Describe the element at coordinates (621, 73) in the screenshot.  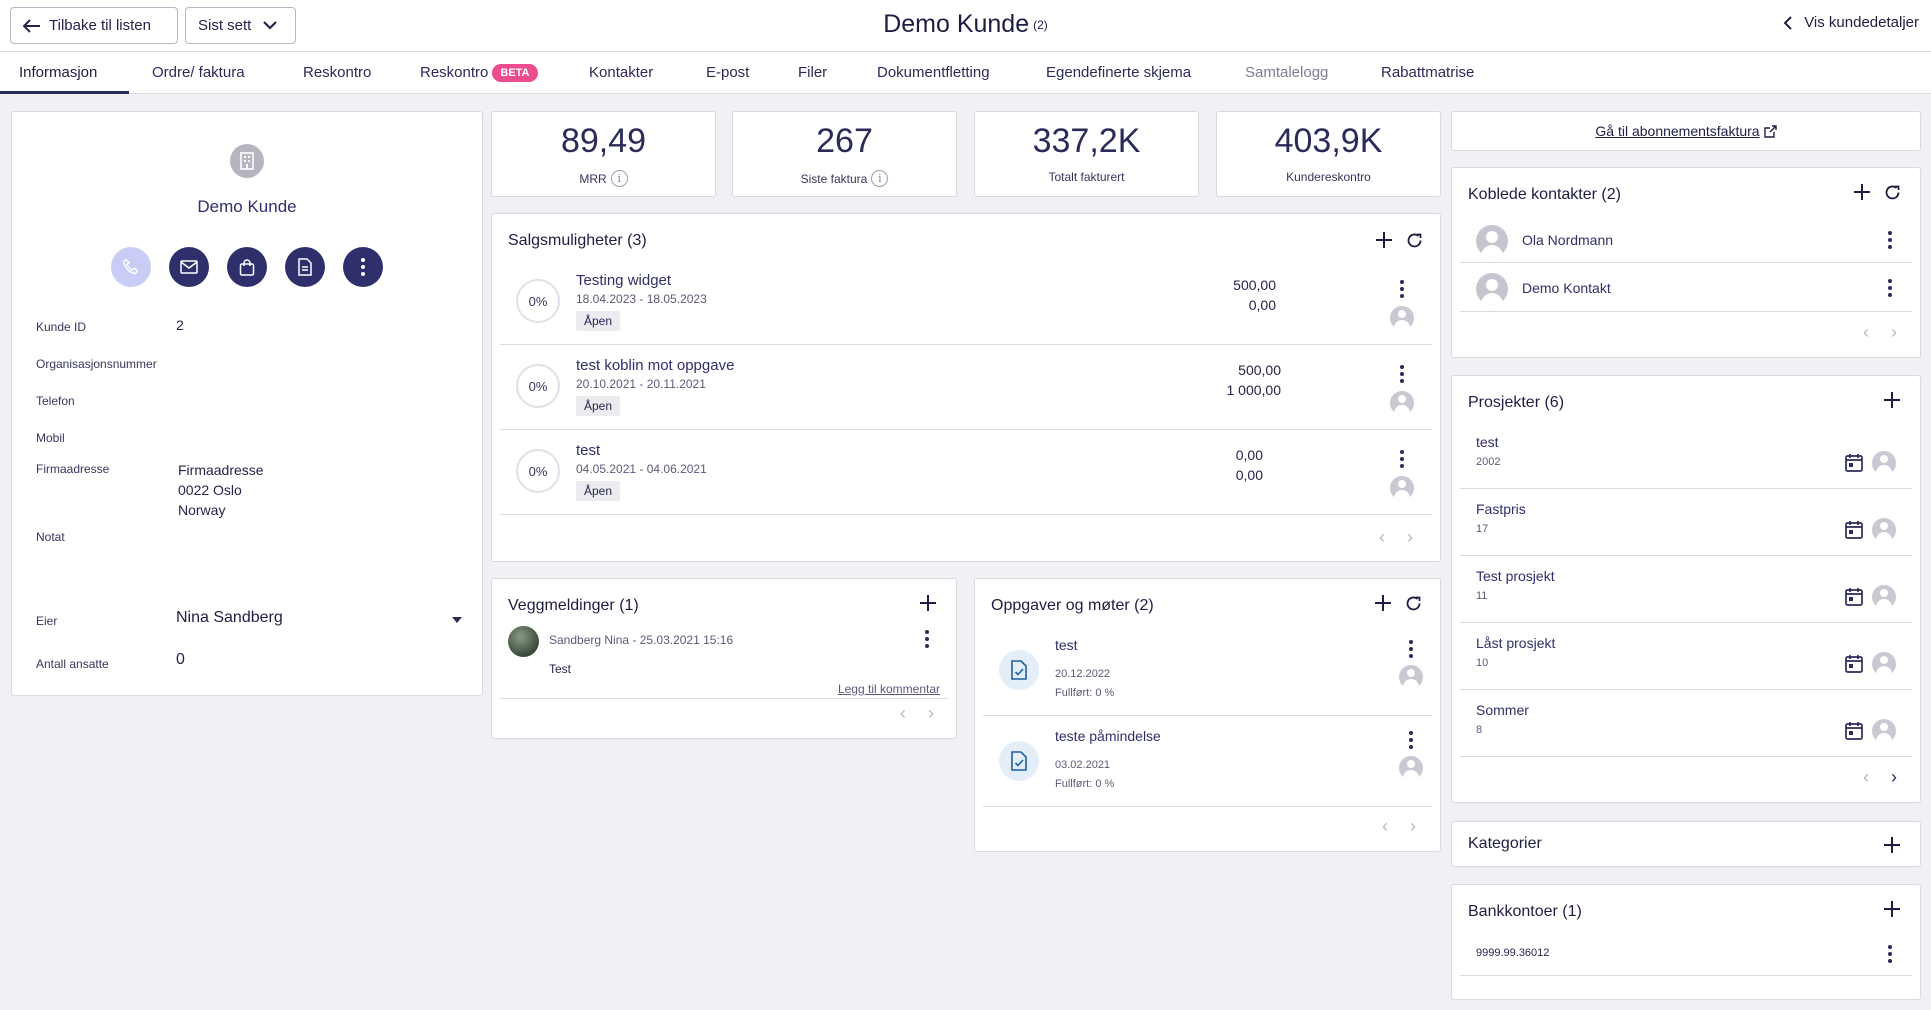
I see `tab-kontakter: Kontakter` at that location.